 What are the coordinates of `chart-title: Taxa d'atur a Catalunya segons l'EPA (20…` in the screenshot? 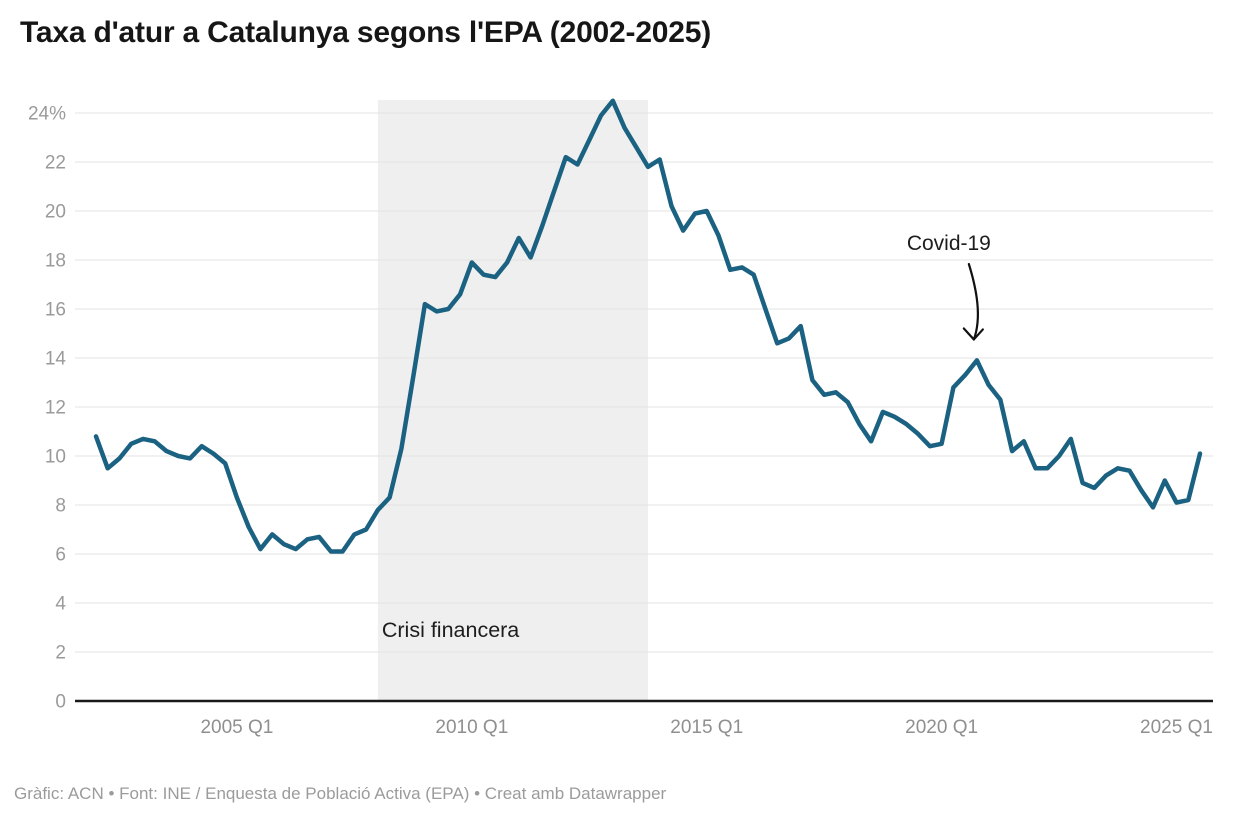 It's located at (366, 32).